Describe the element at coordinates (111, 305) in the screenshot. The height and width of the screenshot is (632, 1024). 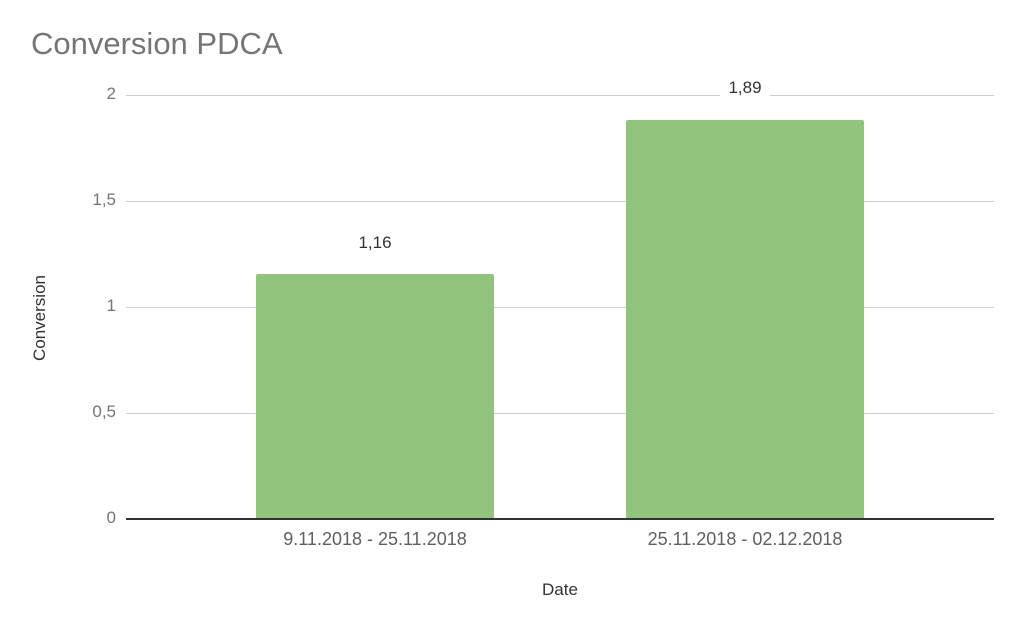
I see `y-tick: 1` at that location.